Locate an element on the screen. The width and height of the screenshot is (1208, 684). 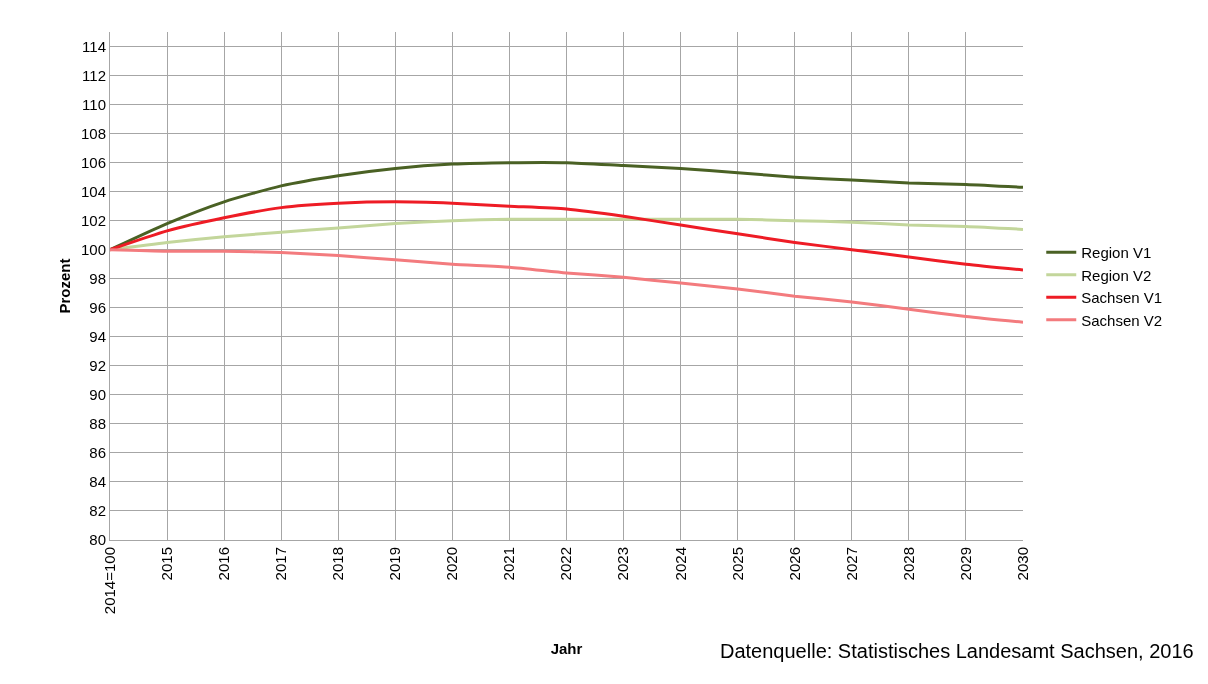
x-tick-label: 2014=100 is located at coordinates (109, 581).